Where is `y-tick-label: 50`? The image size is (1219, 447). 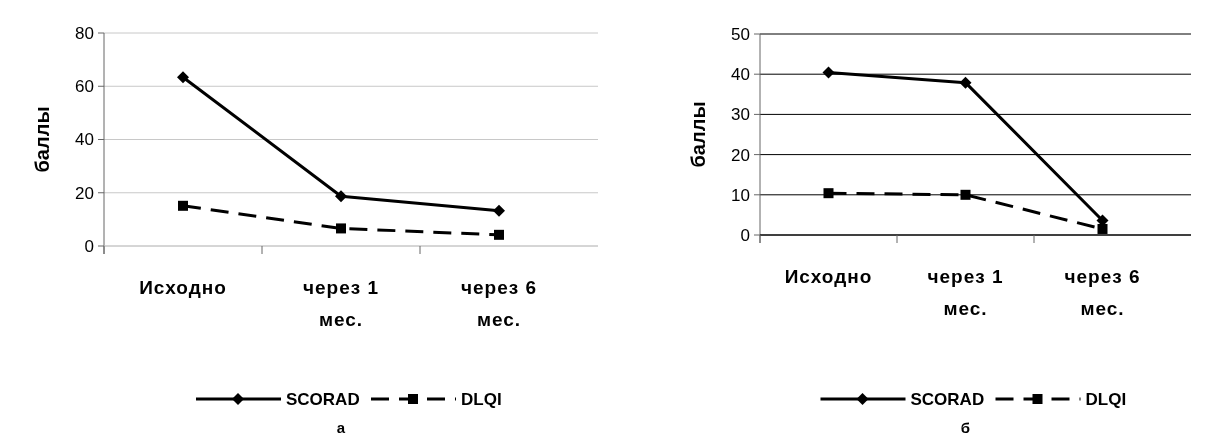 y-tick-label: 50 is located at coordinates (740, 34).